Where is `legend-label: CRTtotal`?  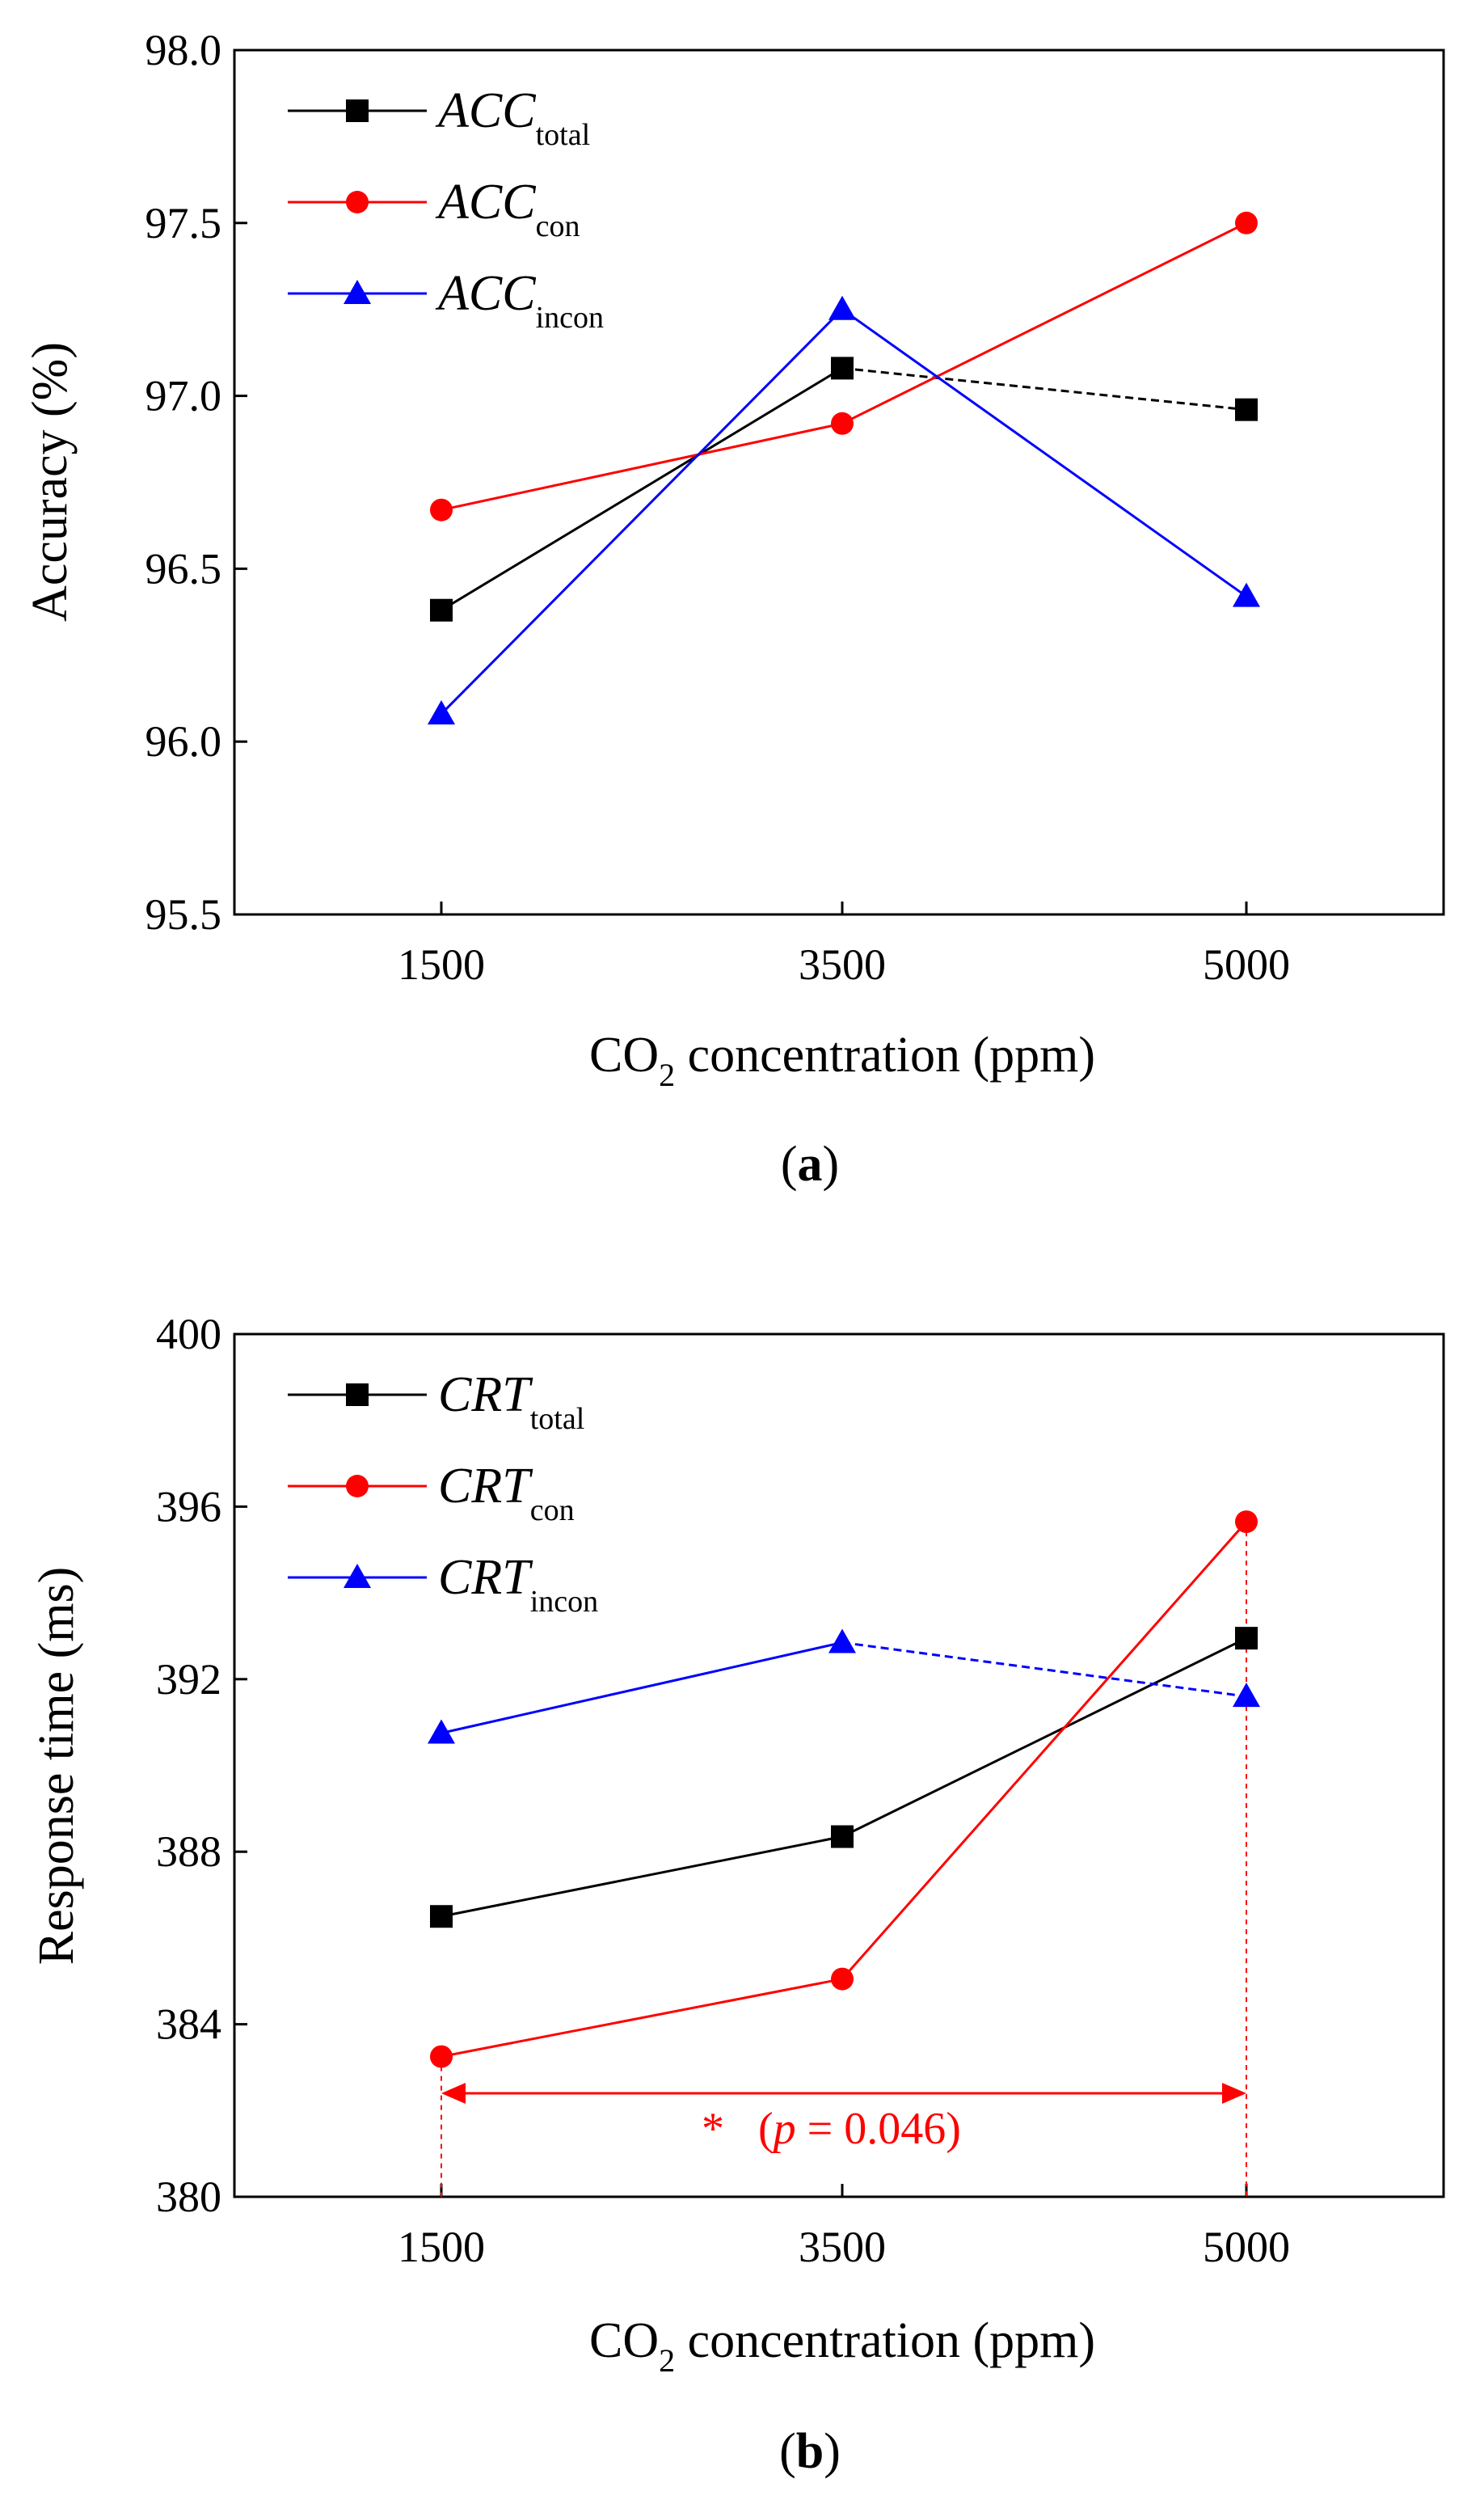
legend-label: CRTtotal is located at coordinates (511, 1401).